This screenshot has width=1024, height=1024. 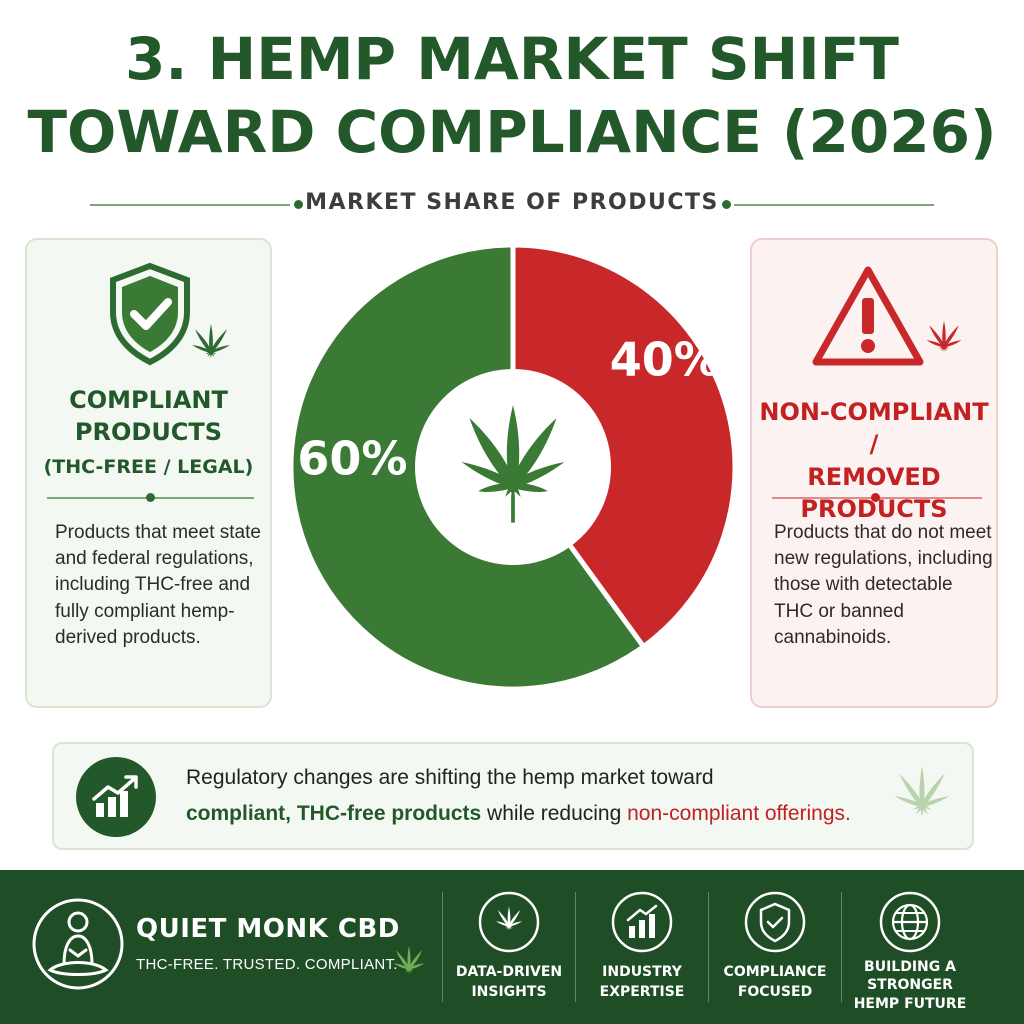 What do you see at coordinates (665, 360) in the screenshot?
I see `label-non-compliant-percent: 40%` at bounding box center [665, 360].